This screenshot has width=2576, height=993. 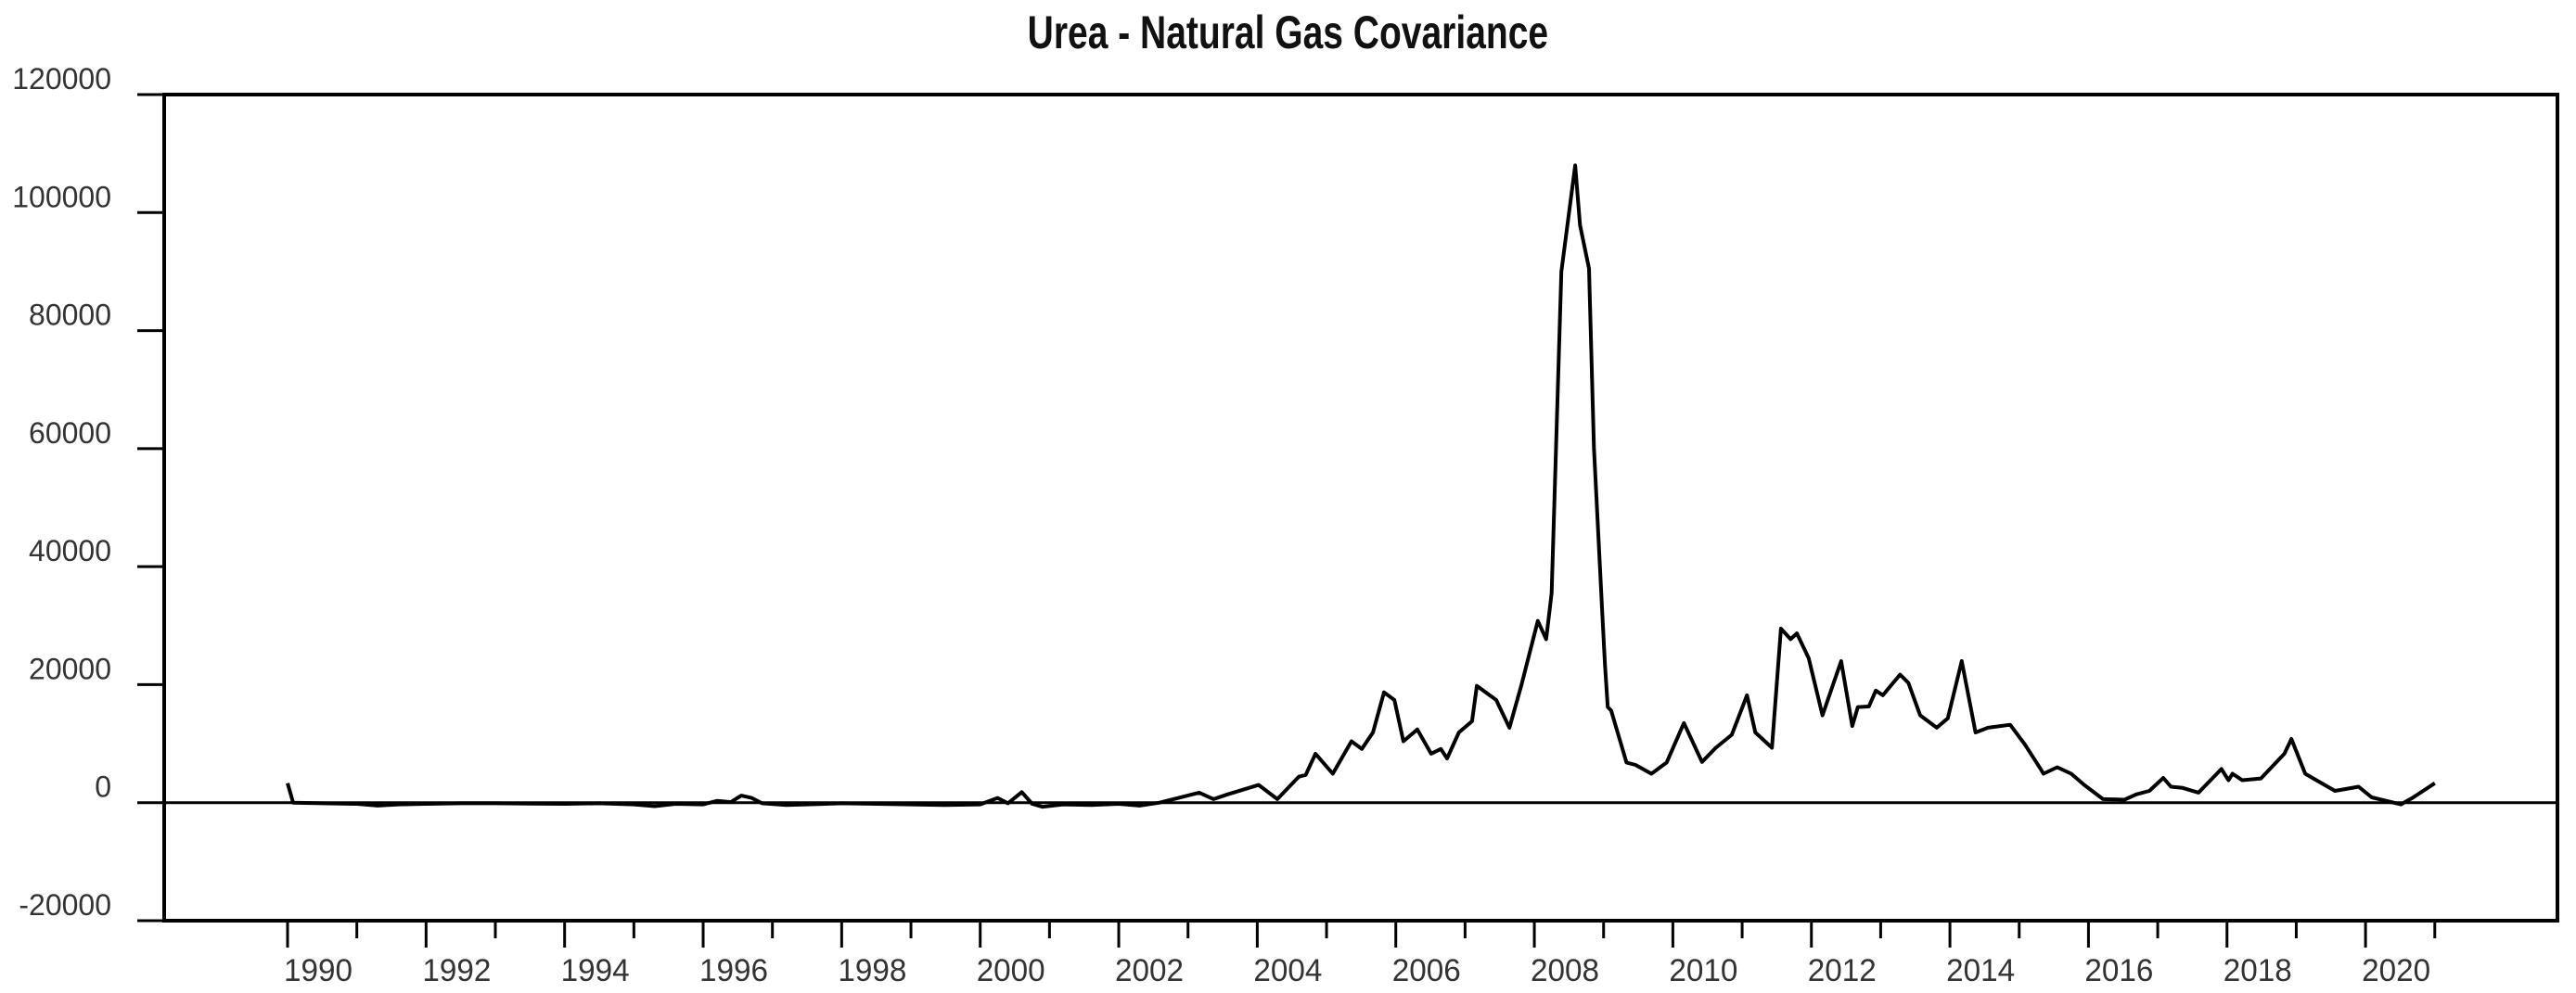 I want to click on y-tick-label: 60000, so click(x=70, y=433).